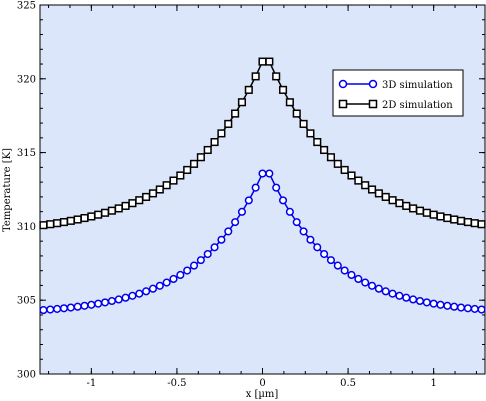 Image resolution: width=486 pixels, height=401 pixels. What do you see at coordinates (417, 85) in the screenshot?
I see `legend-label-3d: 3D simulation` at bounding box center [417, 85].